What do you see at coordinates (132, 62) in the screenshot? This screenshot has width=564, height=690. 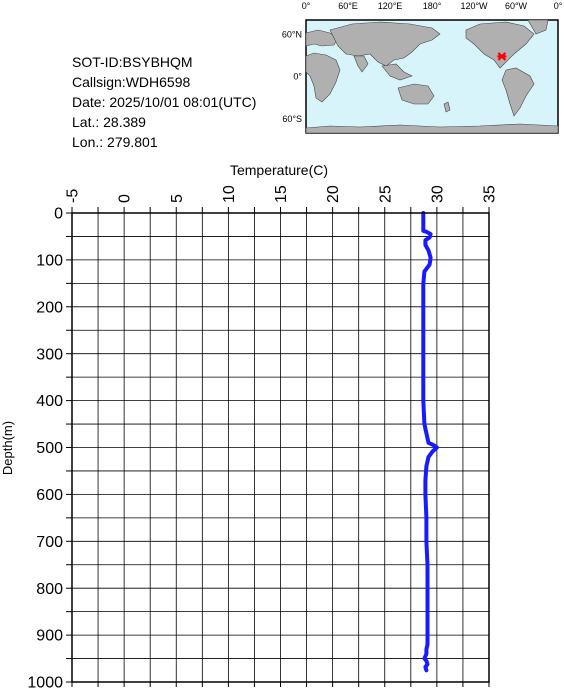 I see `sot-id-label: SOT-ID:BSYBHQM` at bounding box center [132, 62].